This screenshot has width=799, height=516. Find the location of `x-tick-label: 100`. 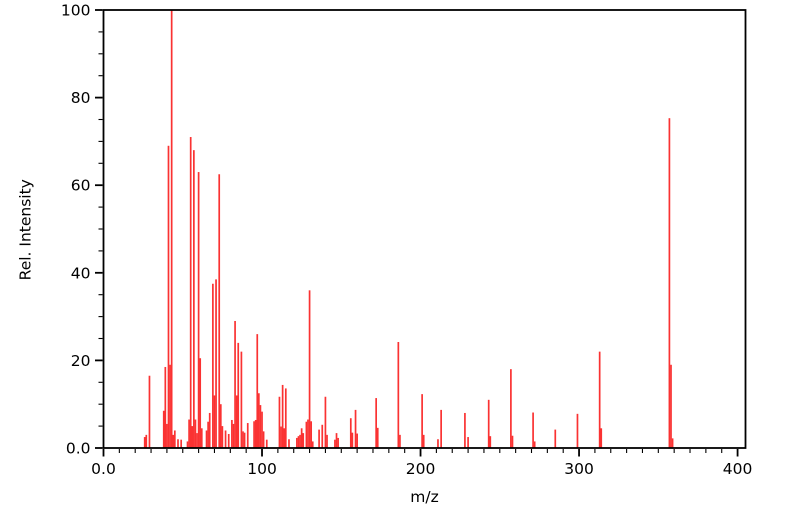

x-tick-label: 100 is located at coordinates (262, 469).